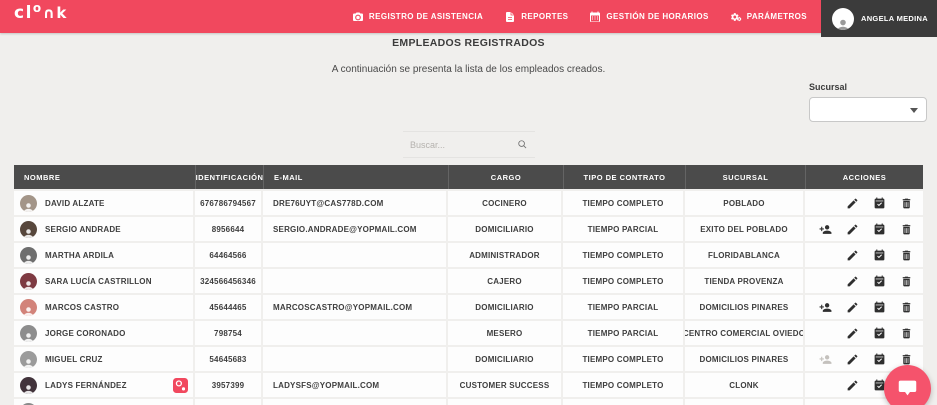 The image size is (937, 405). What do you see at coordinates (229, 359) in the screenshot?
I see `employee-identification: 54645683` at bounding box center [229, 359].